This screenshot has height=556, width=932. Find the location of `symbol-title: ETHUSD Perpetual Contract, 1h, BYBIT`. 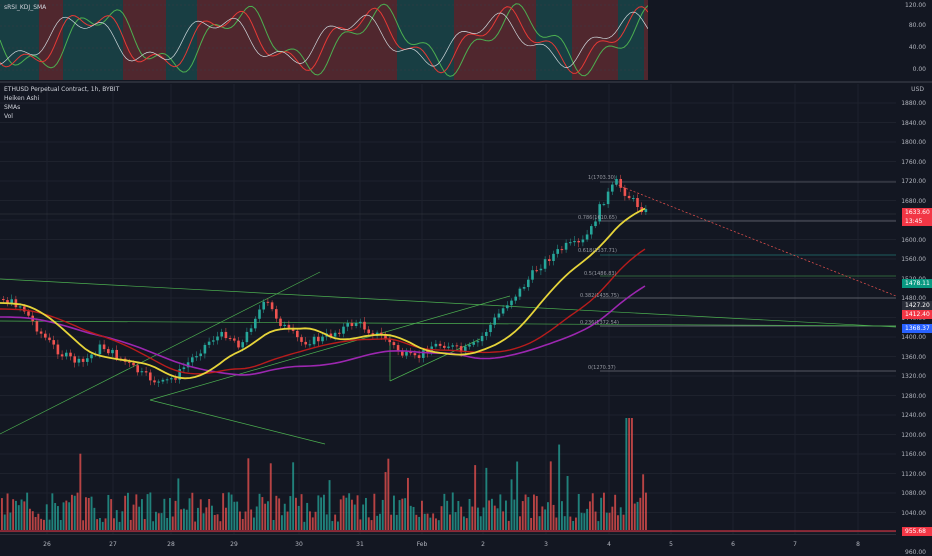

symbol-title: ETHUSD Perpetual Contract, 1h, BYBIT is located at coordinates (62, 89).